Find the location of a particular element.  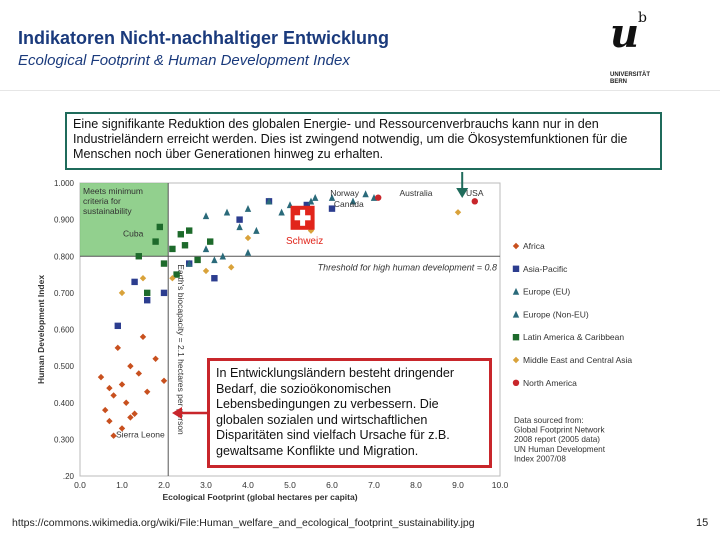

x-tick-label: 4.0 is located at coordinates (248, 485).